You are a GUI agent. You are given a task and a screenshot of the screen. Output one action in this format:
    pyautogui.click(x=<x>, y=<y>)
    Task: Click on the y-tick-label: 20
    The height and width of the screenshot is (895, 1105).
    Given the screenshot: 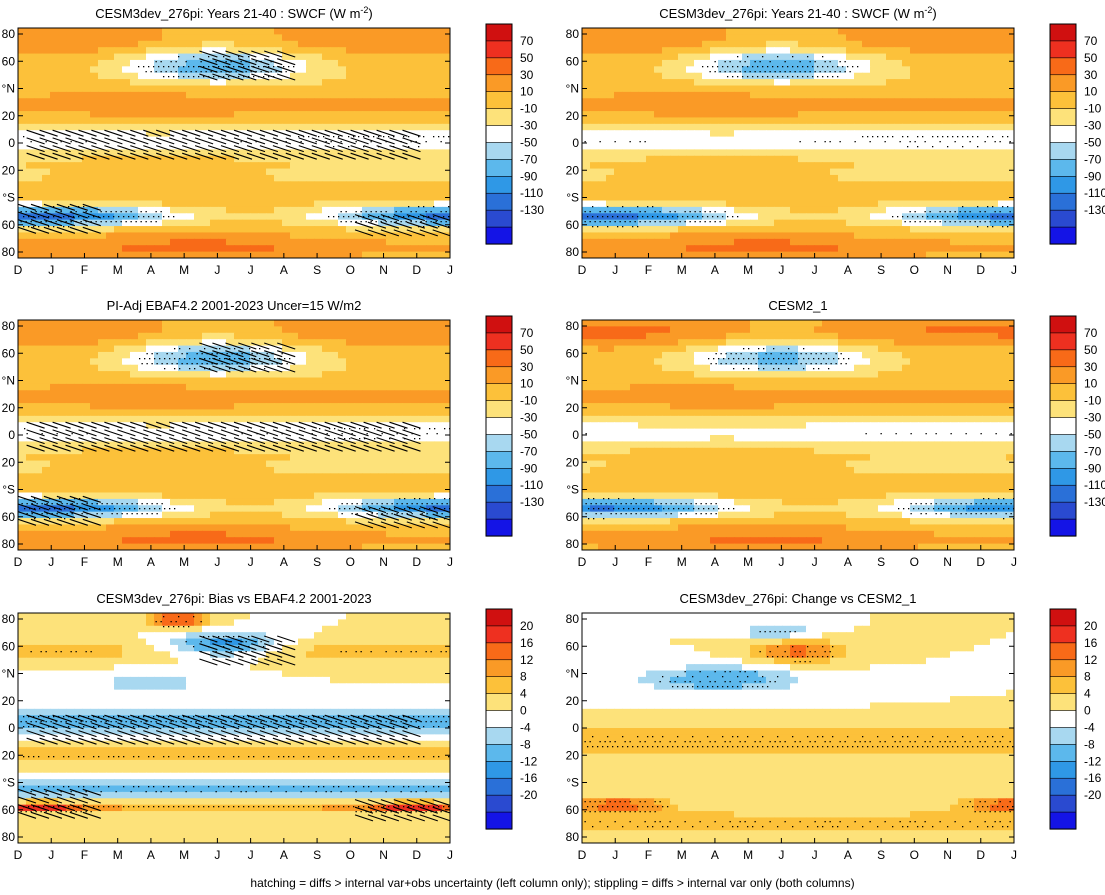 What is the action you would take?
    pyautogui.click(x=573, y=170)
    